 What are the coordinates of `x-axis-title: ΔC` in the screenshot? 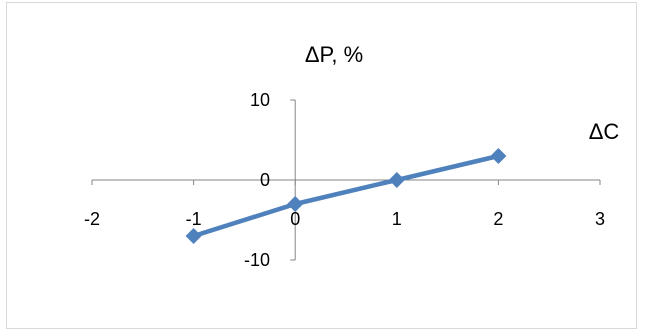 It's located at (604, 131).